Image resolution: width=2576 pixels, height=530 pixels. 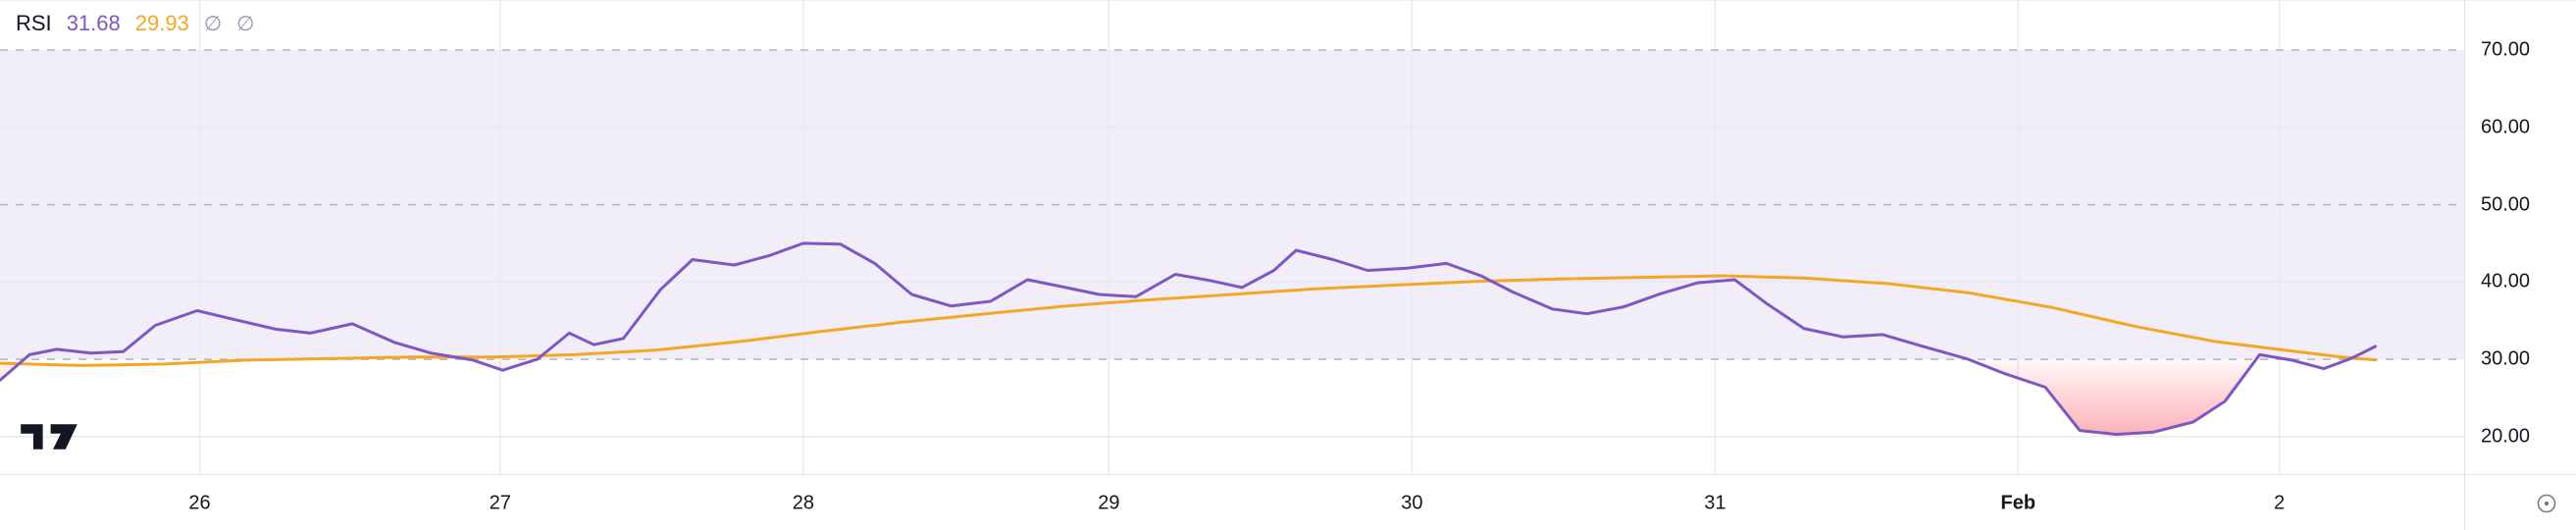 What do you see at coordinates (2280, 502) in the screenshot?
I see `time-axis-label: 2` at bounding box center [2280, 502].